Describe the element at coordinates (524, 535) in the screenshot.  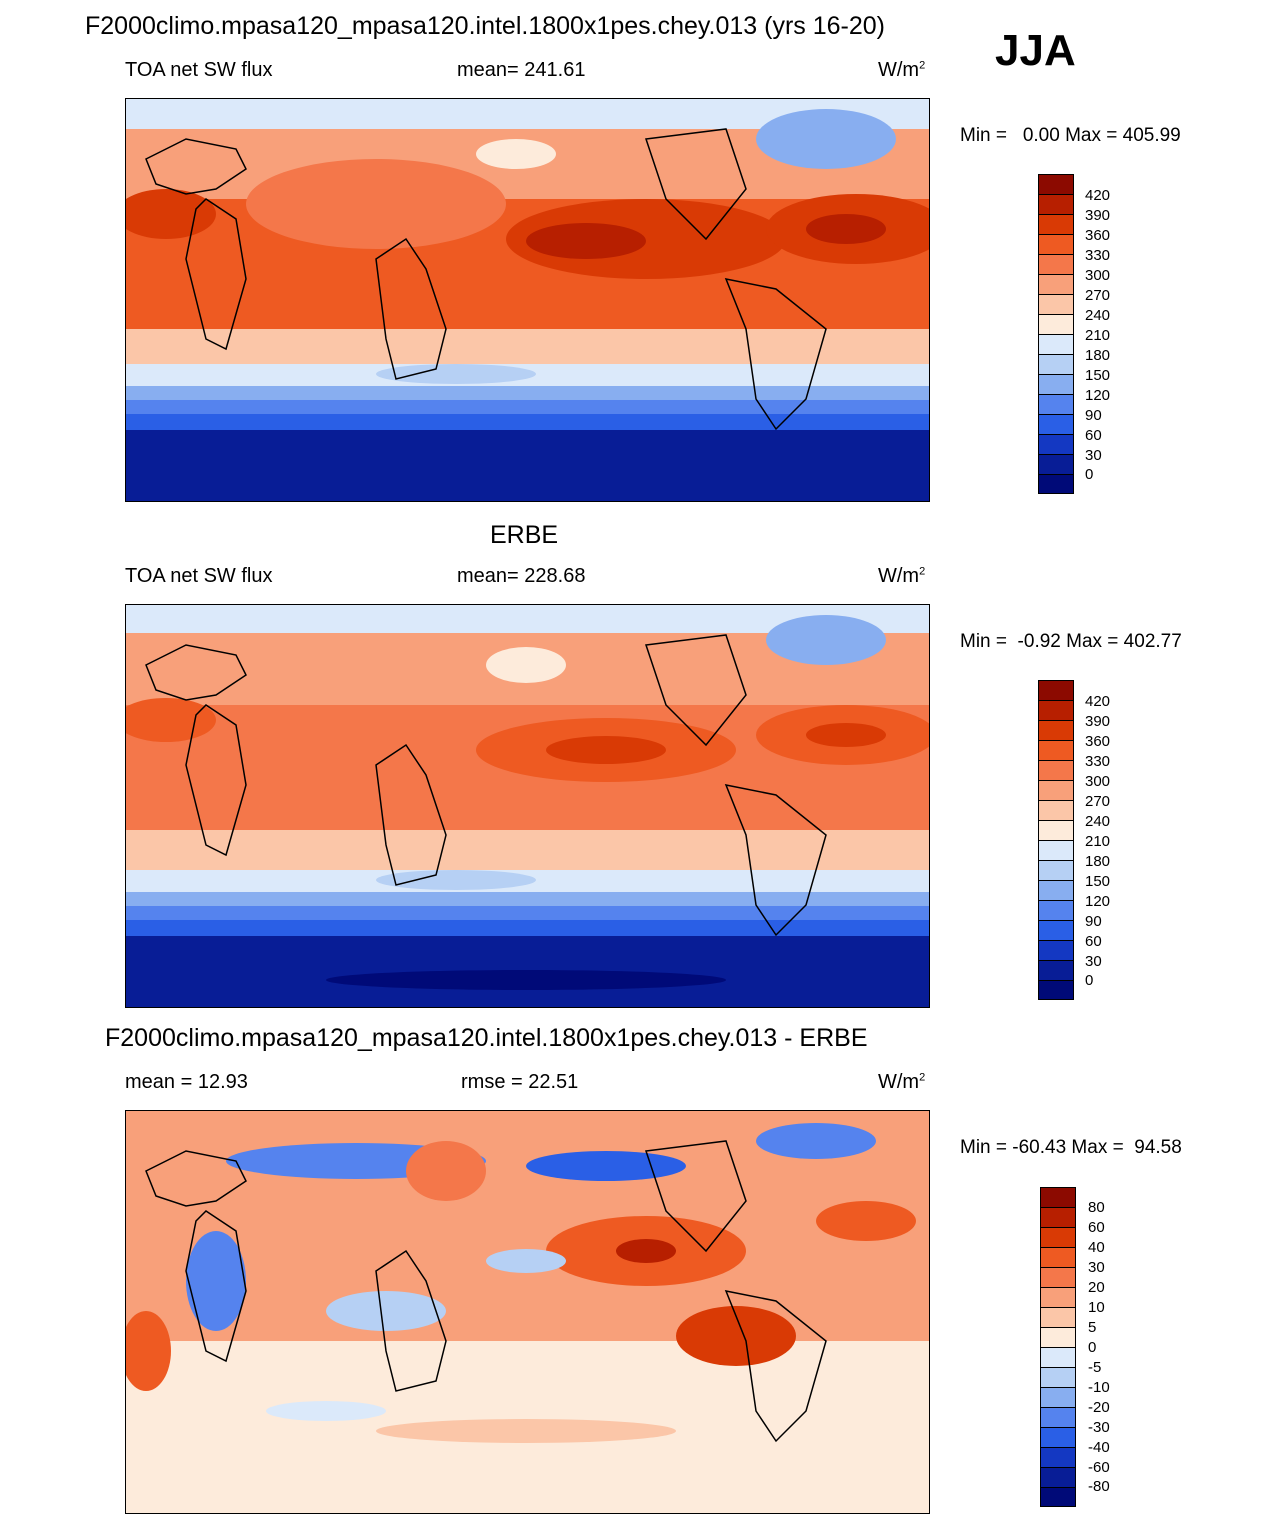
I see `panel-title: ERBE` at that location.